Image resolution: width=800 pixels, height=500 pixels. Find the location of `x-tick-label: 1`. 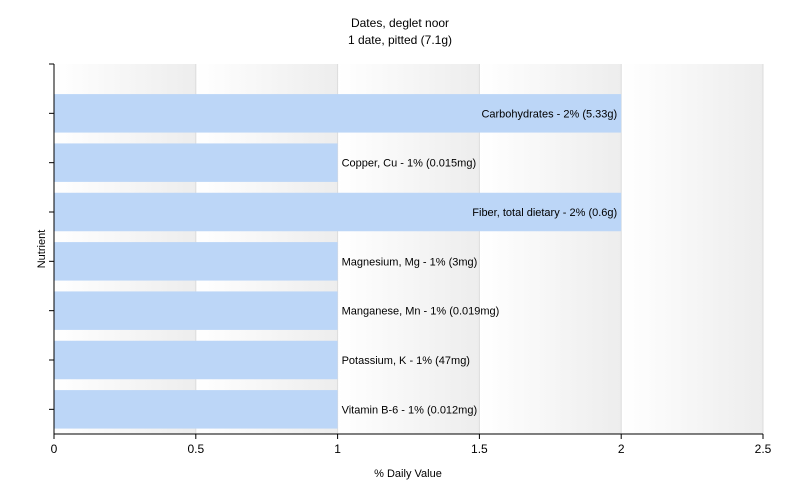

x-tick-label: 1 is located at coordinates (337, 449).